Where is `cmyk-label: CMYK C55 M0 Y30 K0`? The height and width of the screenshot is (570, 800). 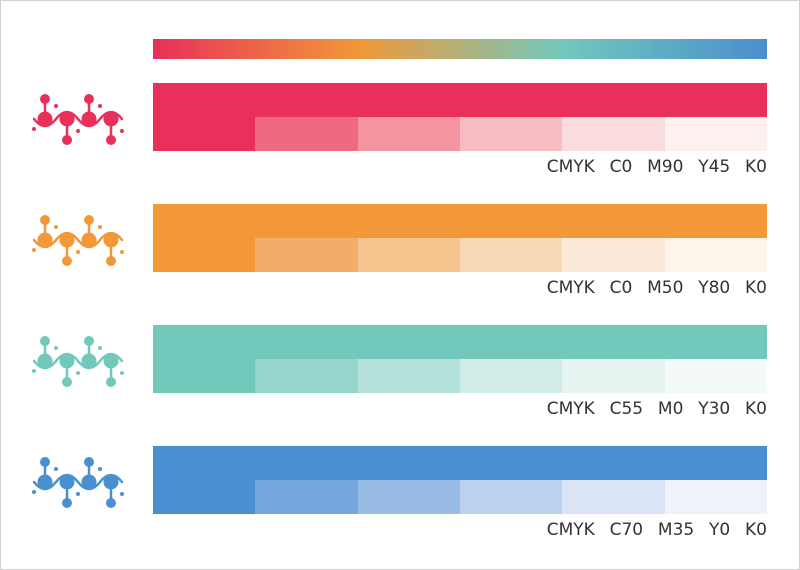
cmyk-label: CMYK C55 M0 Y30 K0 is located at coordinates (656, 409).